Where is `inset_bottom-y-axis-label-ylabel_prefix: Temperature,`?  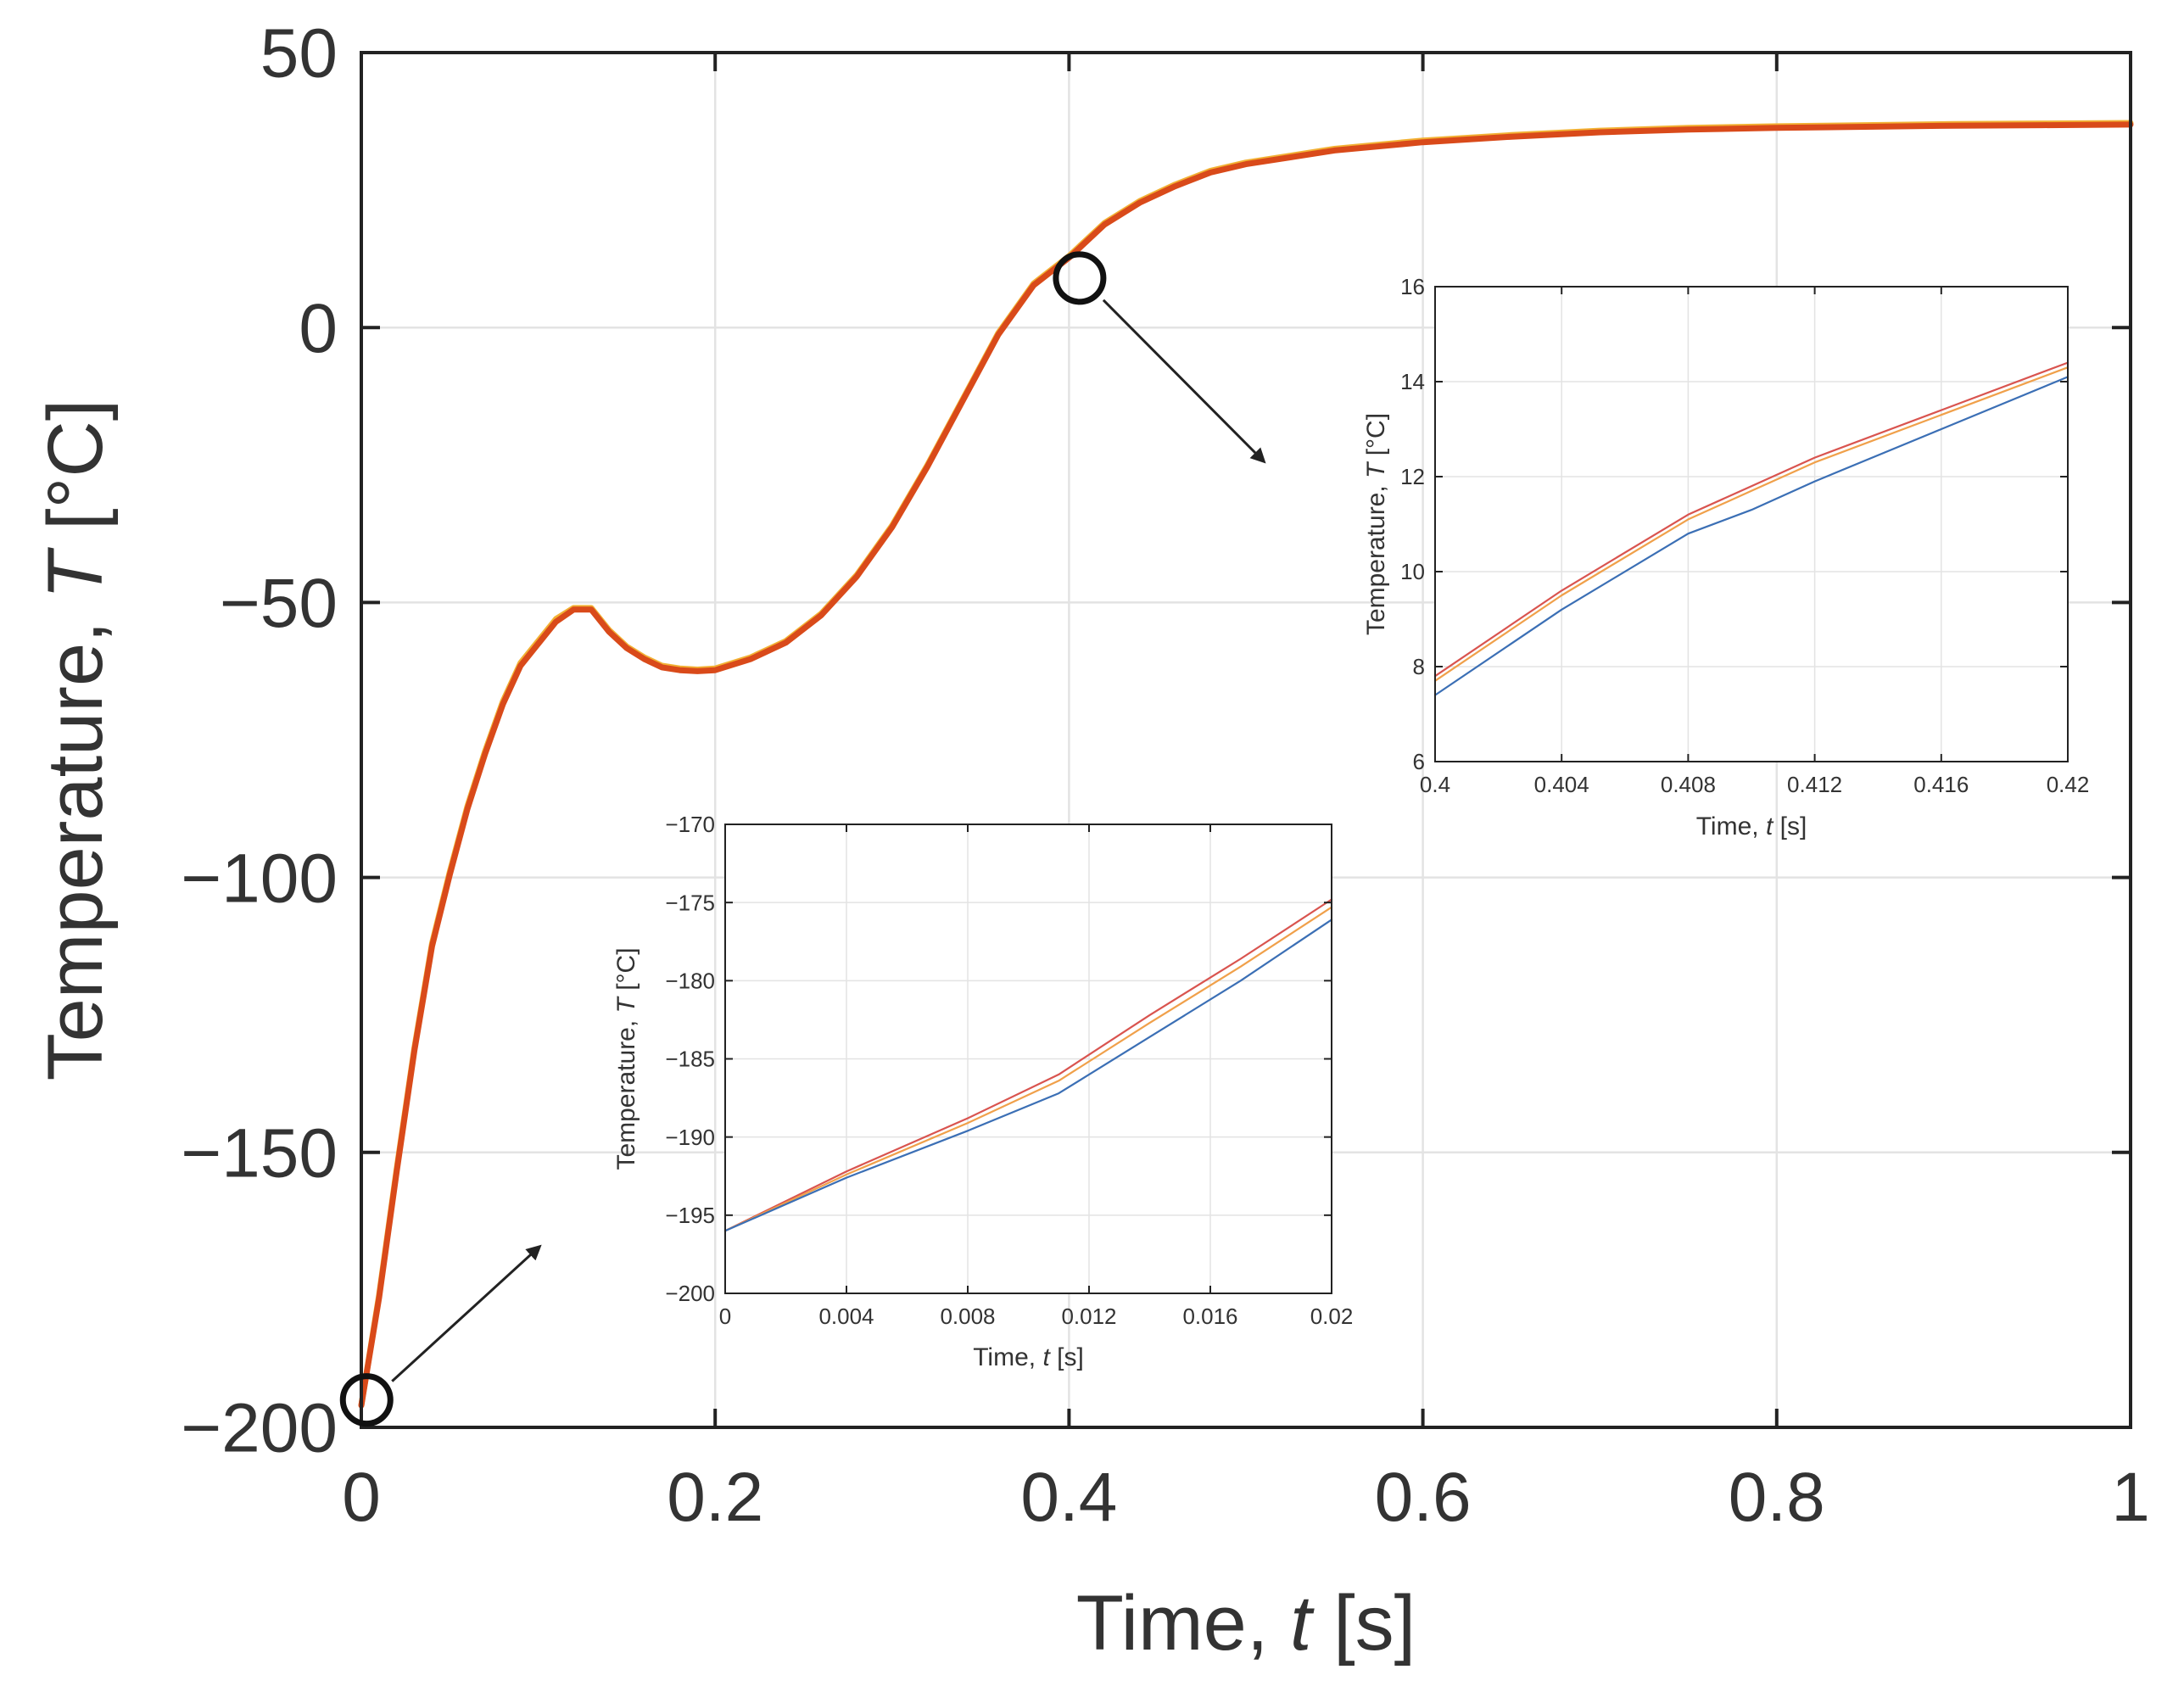 inset_bottom-y-axis-label-ylabel_prefix: Temperature, is located at coordinates (626, 1091).